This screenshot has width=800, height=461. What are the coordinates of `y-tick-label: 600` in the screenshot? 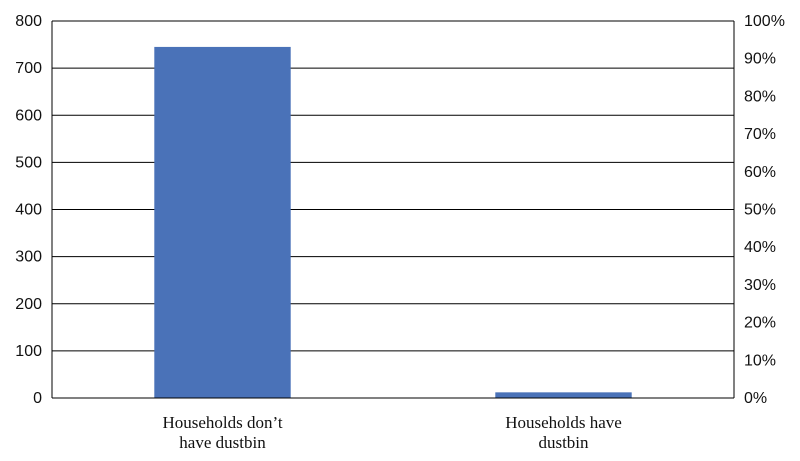 It's located at (28, 115).